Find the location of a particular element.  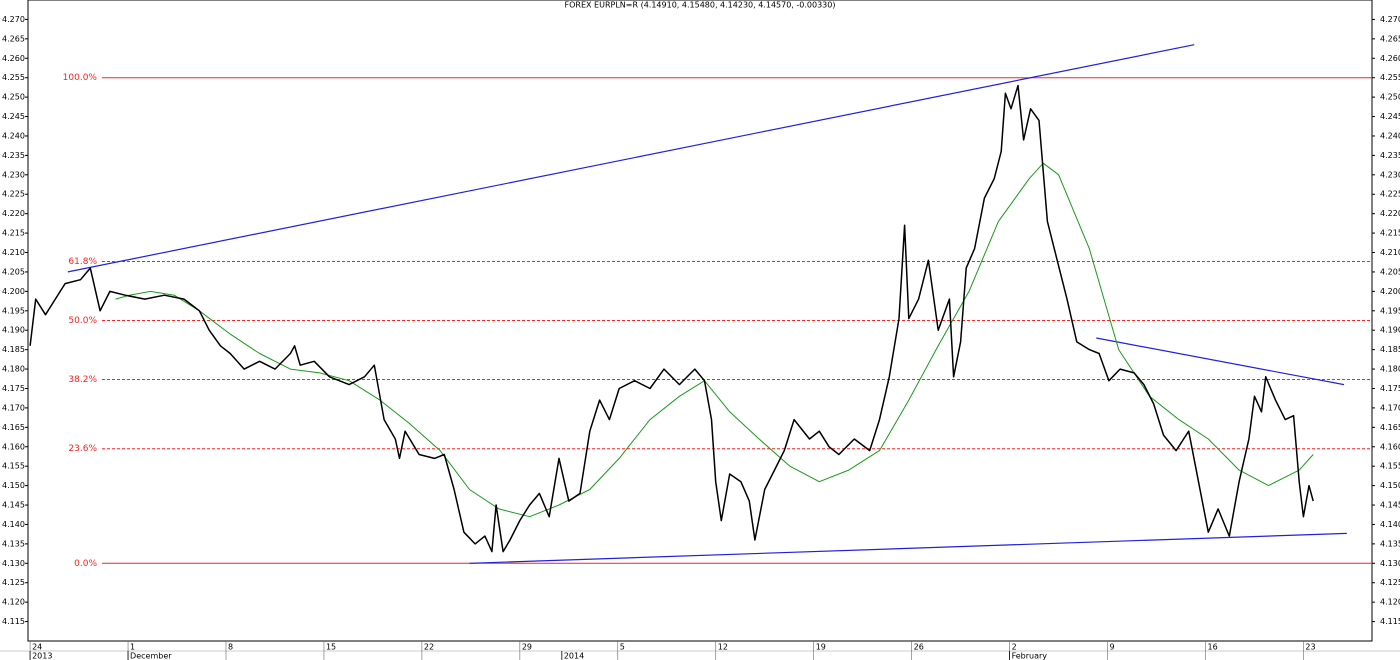

x-tick-label: 19 is located at coordinates (821, 647).